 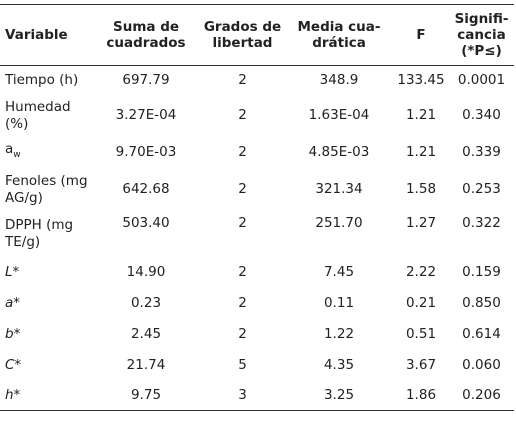 What do you see at coordinates (481, 79) in the screenshot?
I see `cell-sig: 0.0001` at bounding box center [481, 79].